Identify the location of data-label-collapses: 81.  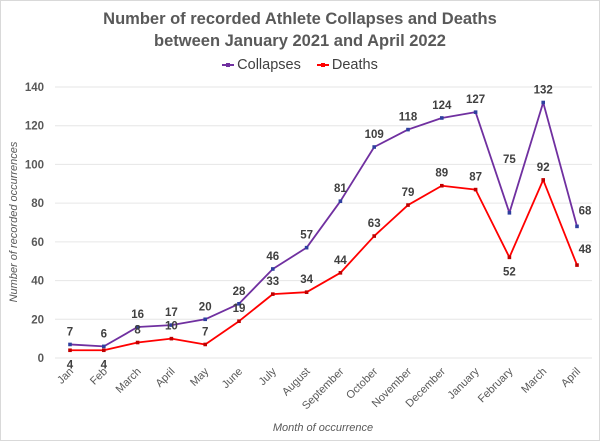
(340, 189).